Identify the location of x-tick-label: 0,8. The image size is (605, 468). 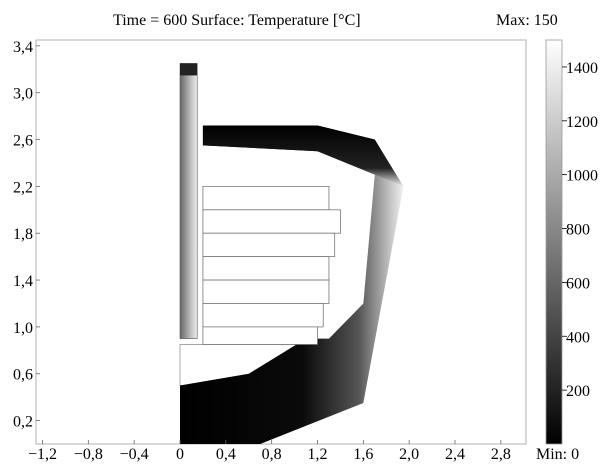
(272, 454).